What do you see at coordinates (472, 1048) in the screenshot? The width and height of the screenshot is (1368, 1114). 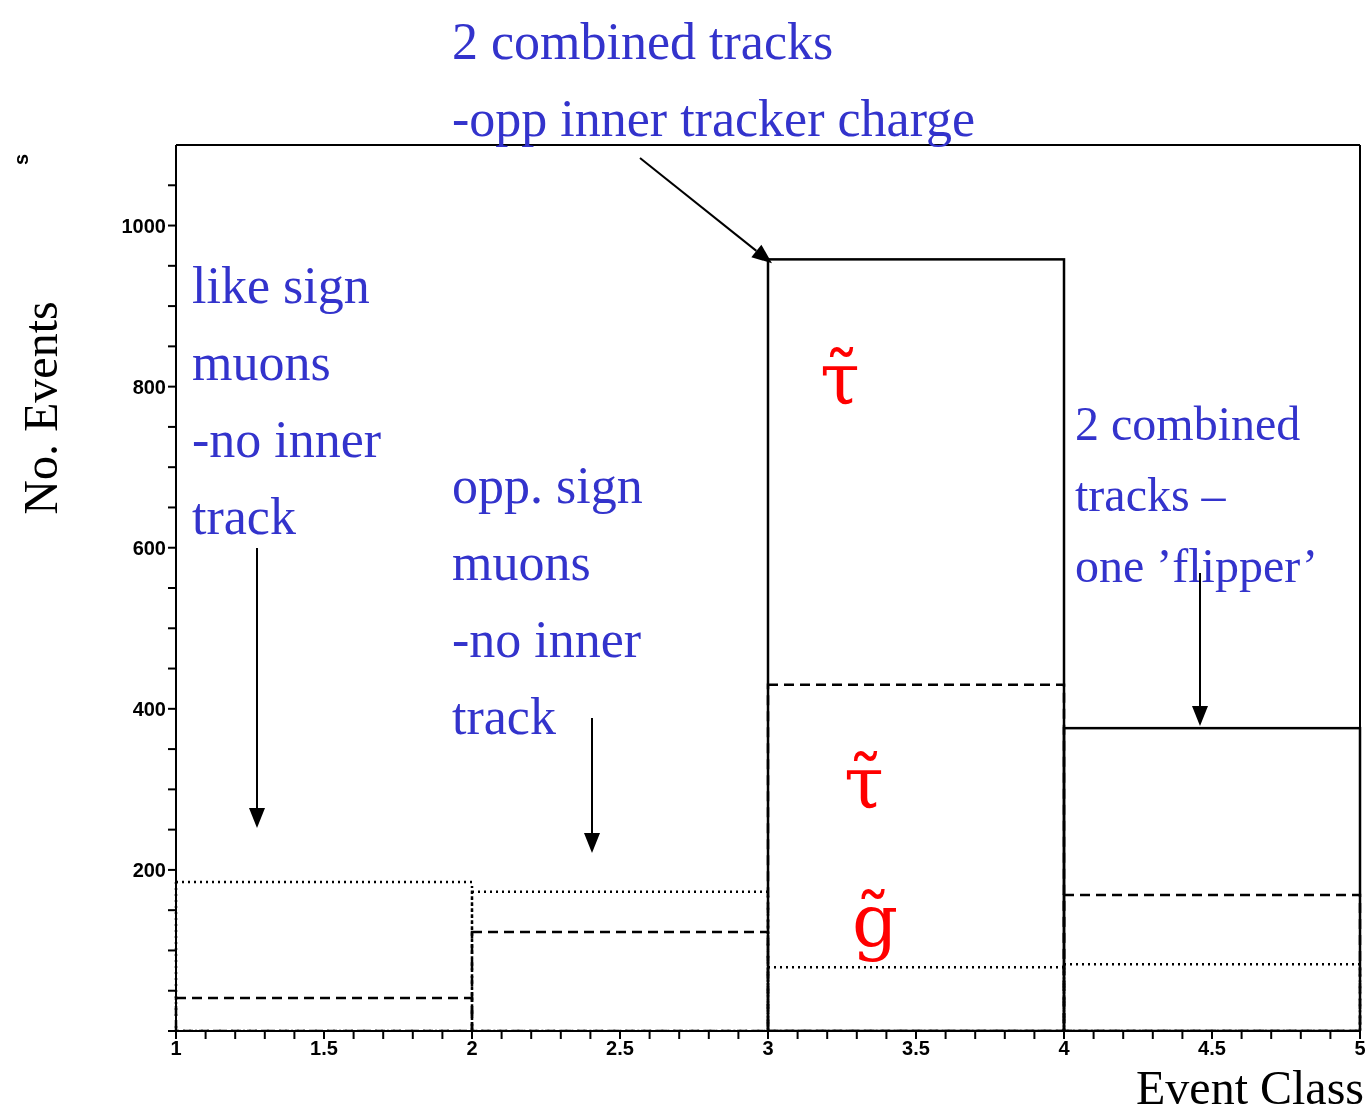 I see `x-tick-label: 2` at bounding box center [472, 1048].